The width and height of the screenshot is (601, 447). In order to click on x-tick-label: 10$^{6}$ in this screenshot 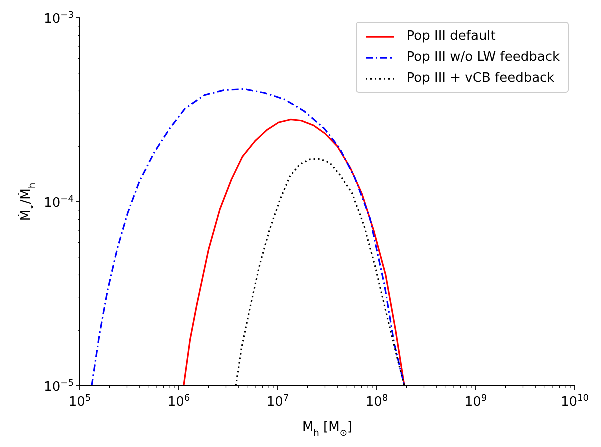, I will do `click(179, 402)`.